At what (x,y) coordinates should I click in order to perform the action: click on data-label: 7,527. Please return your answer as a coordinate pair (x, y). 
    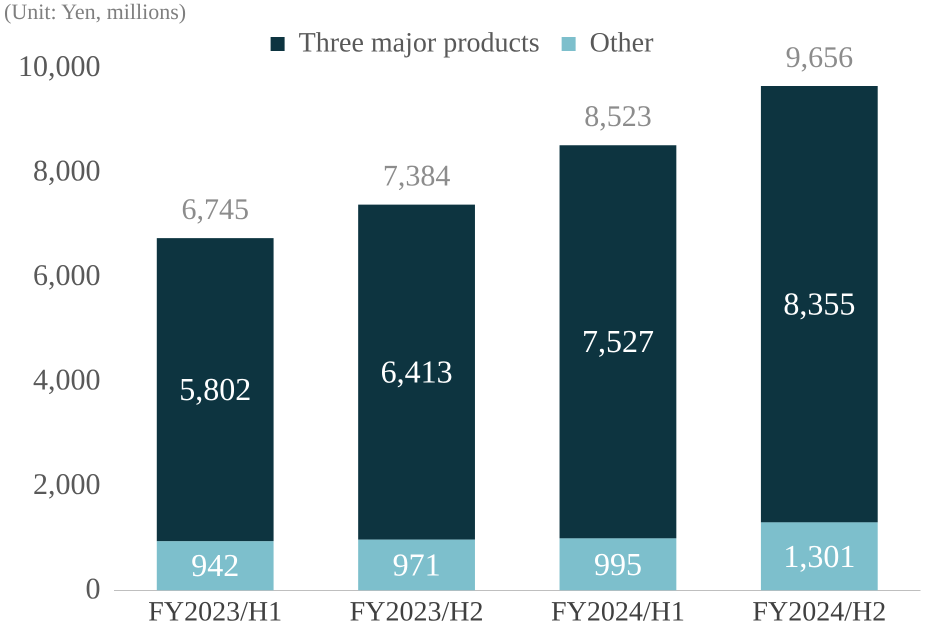
    Looking at the image, I should click on (618, 341).